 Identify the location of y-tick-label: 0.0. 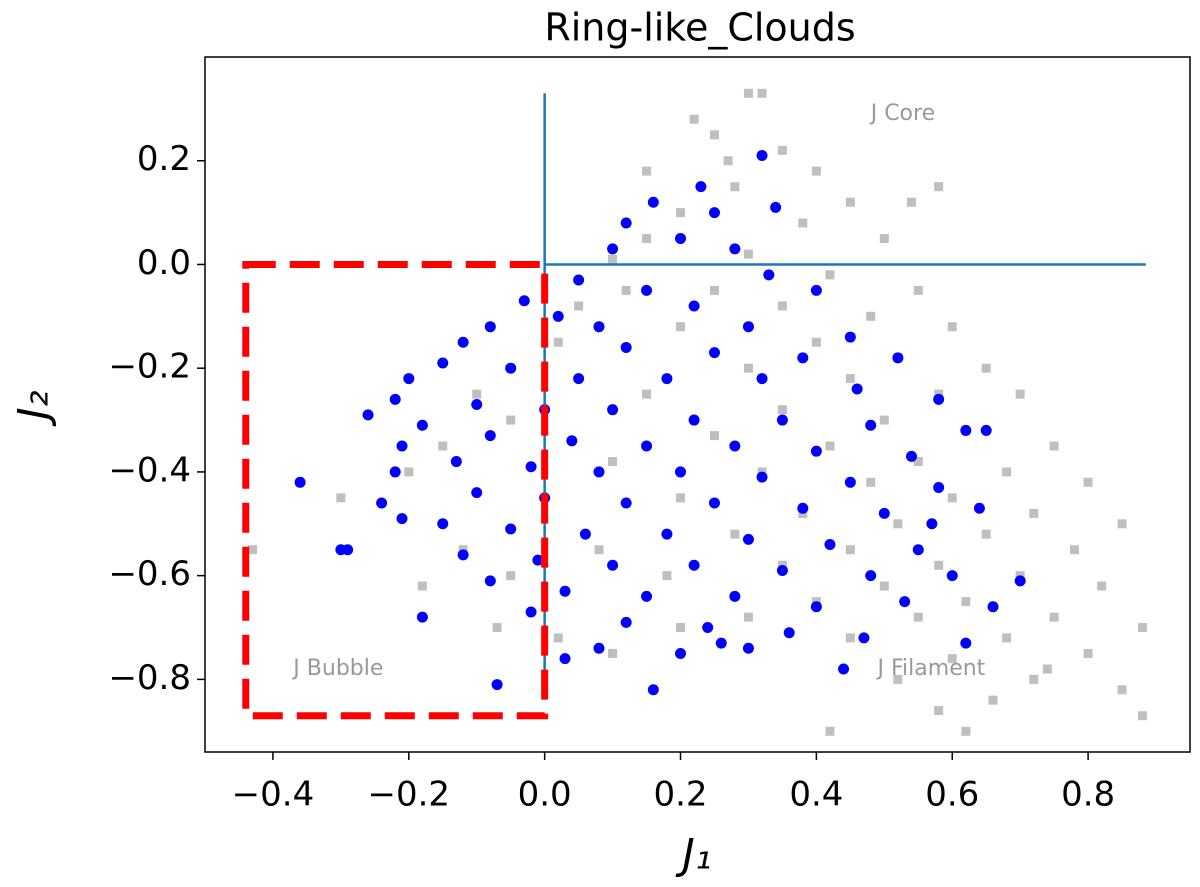
(164, 263).